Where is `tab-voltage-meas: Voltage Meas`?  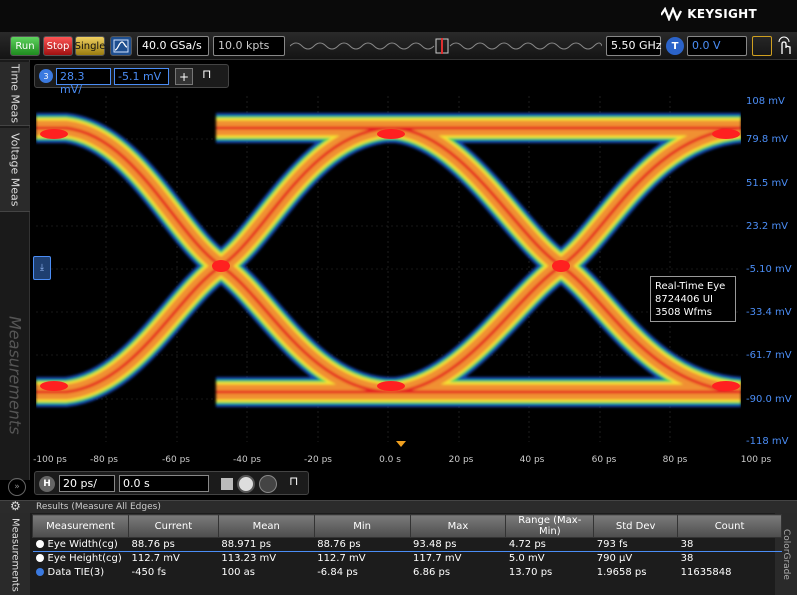 tab-voltage-meas: Voltage Meas is located at coordinates (15, 170).